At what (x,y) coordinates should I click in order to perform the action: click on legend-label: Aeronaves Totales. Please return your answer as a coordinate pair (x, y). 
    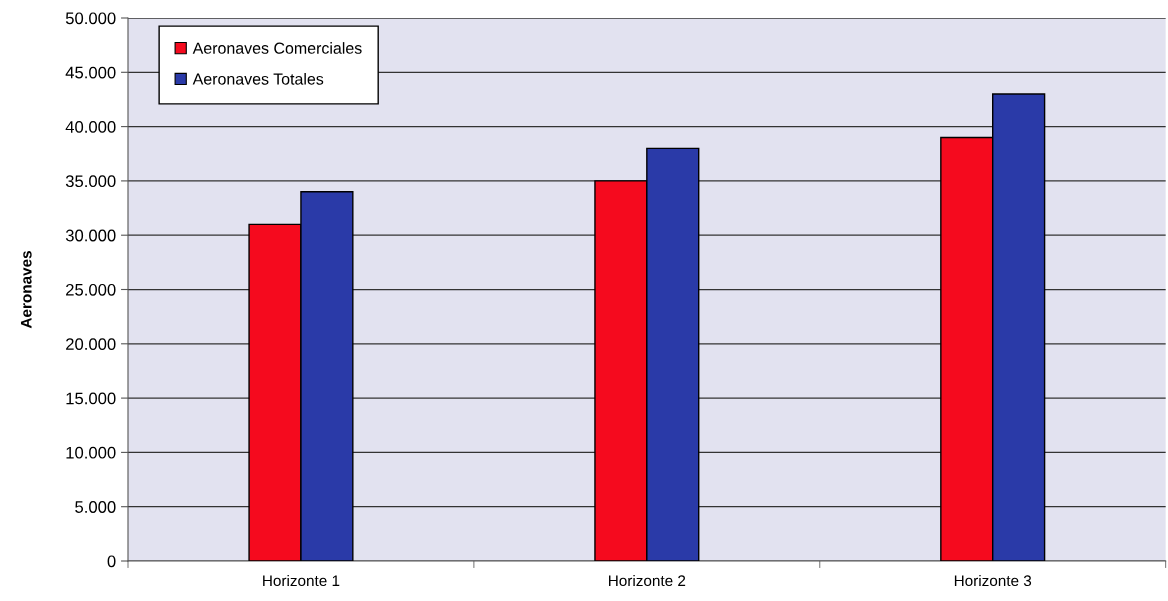
    Looking at the image, I should click on (258, 78).